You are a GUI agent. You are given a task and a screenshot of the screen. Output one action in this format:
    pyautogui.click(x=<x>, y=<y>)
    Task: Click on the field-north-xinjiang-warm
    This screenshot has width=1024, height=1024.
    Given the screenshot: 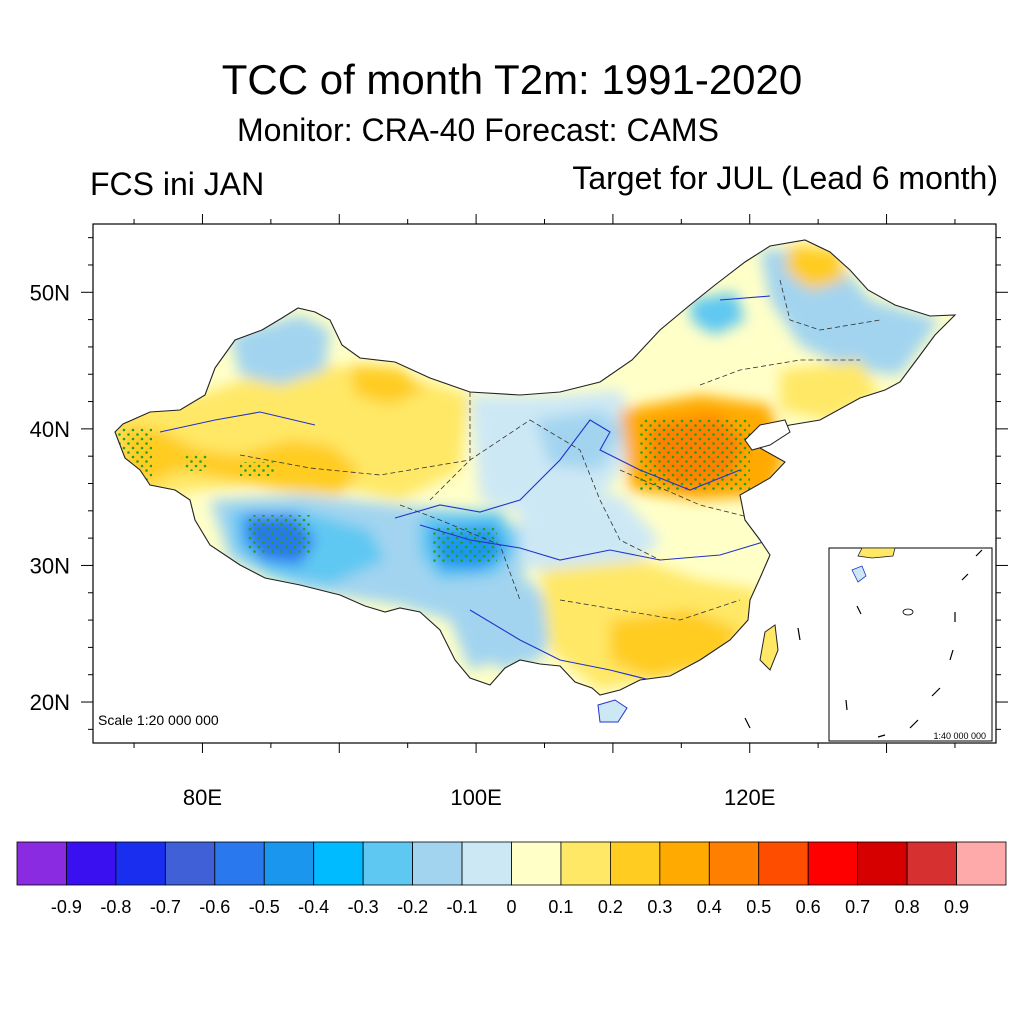 What is the action you would take?
    pyautogui.click(x=387, y=385)
    